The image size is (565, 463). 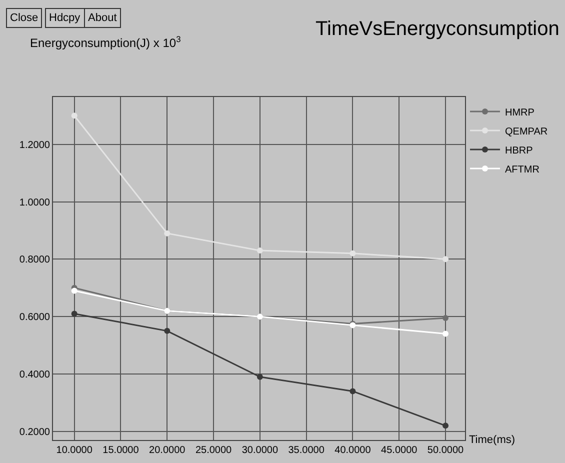 I want to click on x-tick-label: 25.0000, so click(x=213, y=450).